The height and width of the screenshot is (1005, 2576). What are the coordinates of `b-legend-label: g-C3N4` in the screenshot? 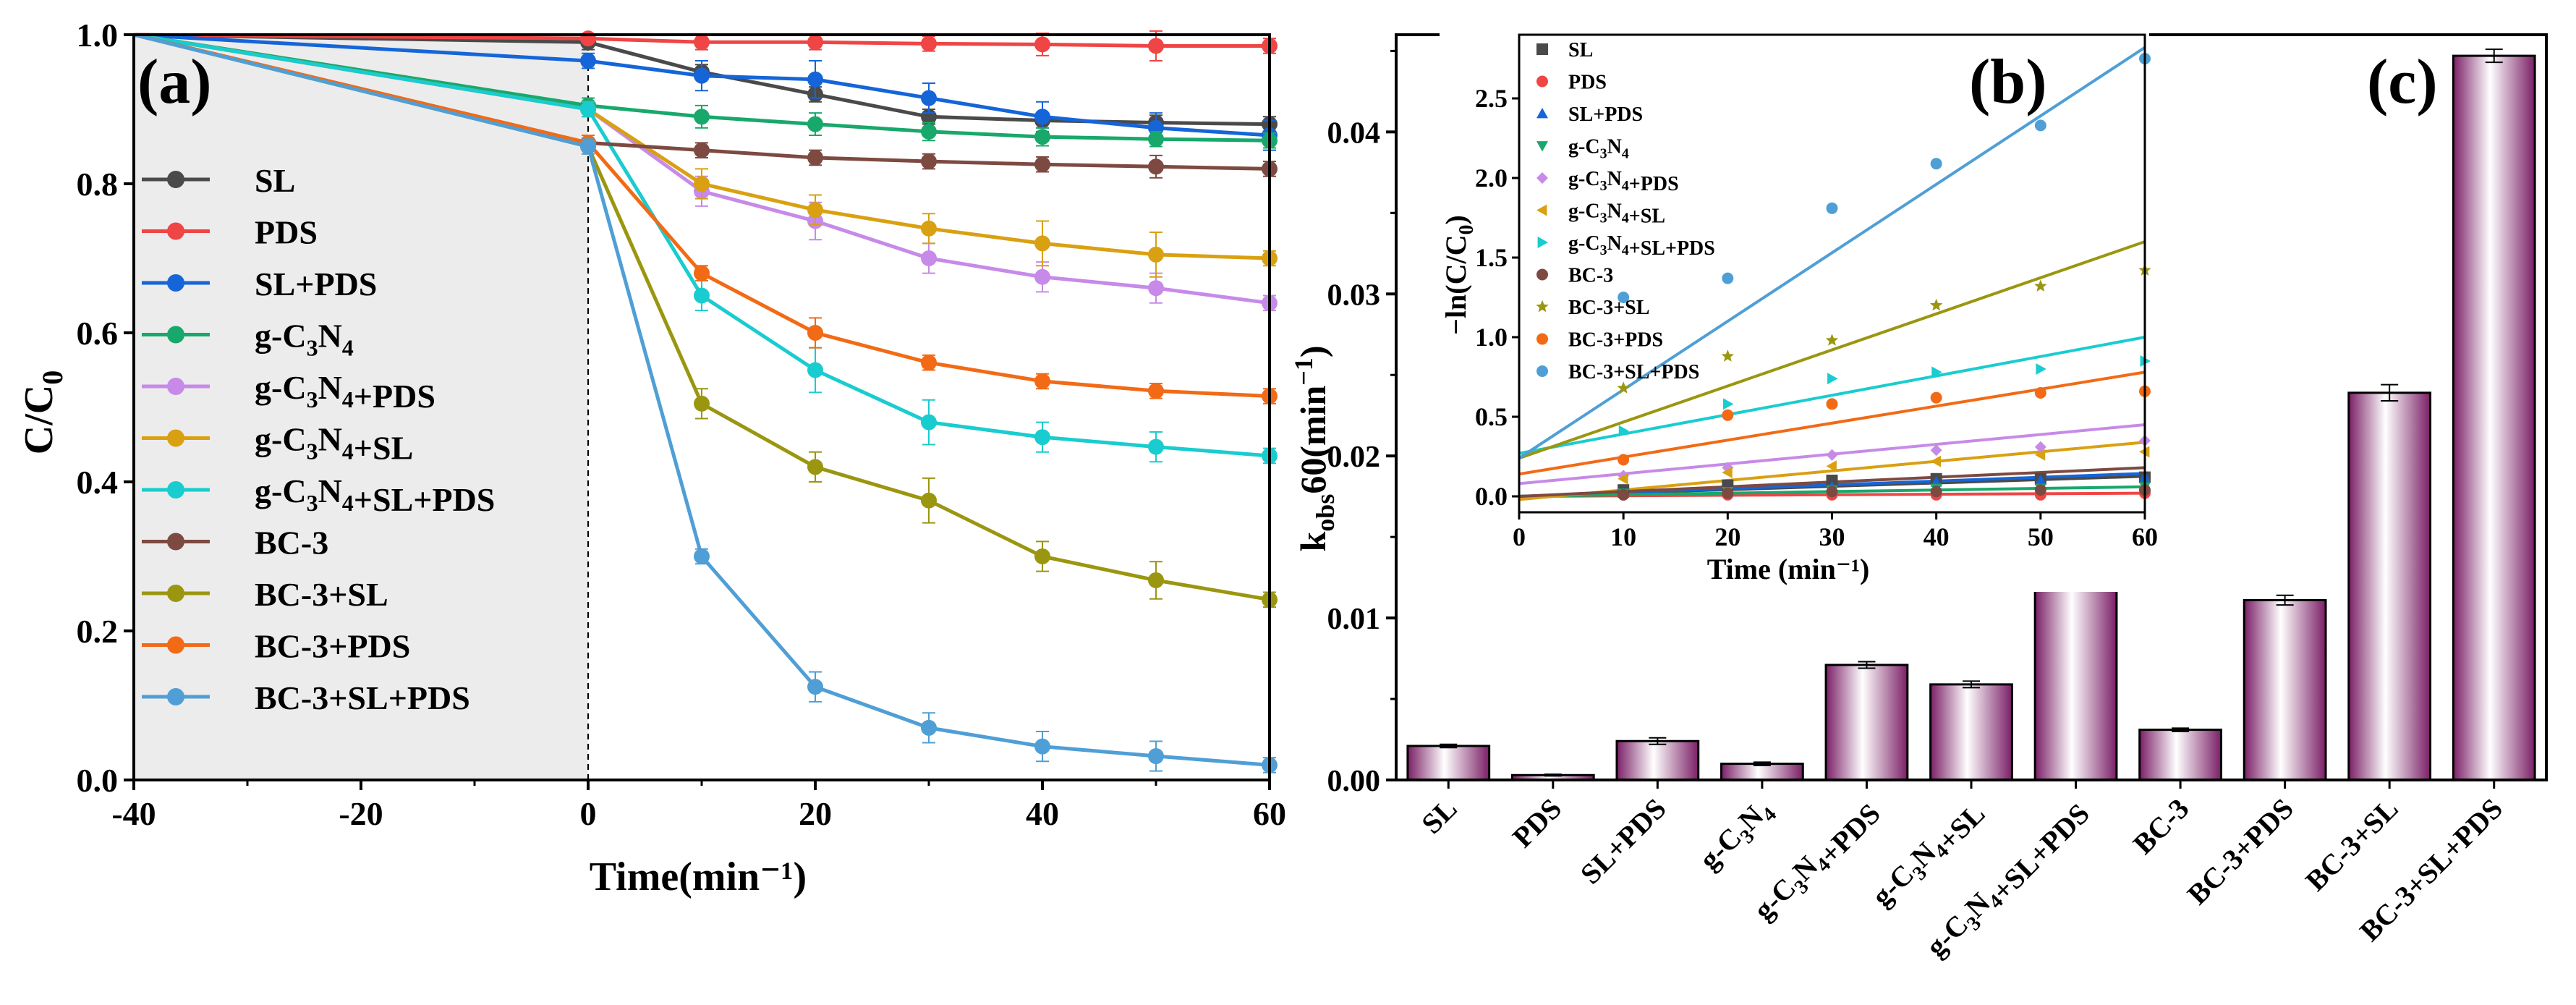 It's located at (1598, 149).